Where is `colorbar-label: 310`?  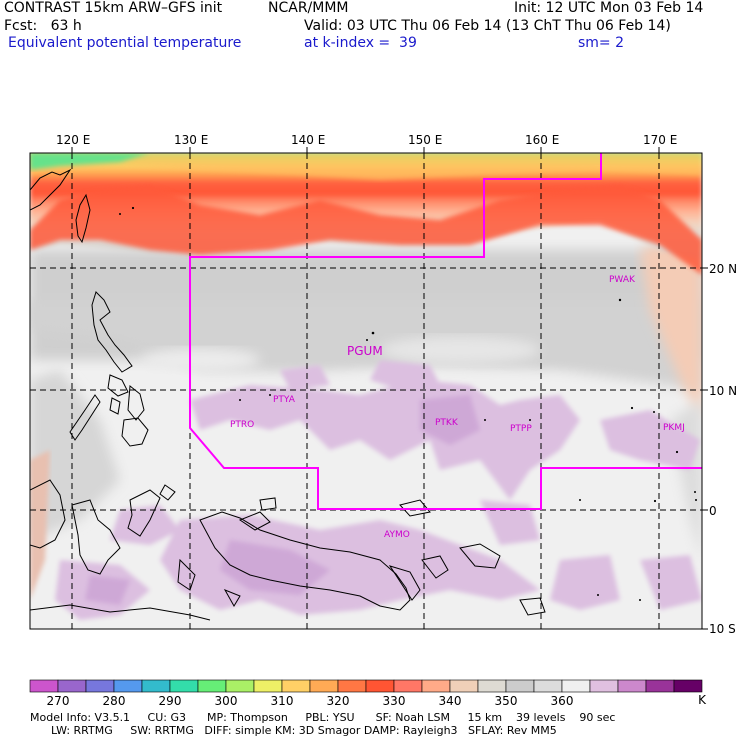
colorbar-label: 310 is located at coordinates (282, 701).